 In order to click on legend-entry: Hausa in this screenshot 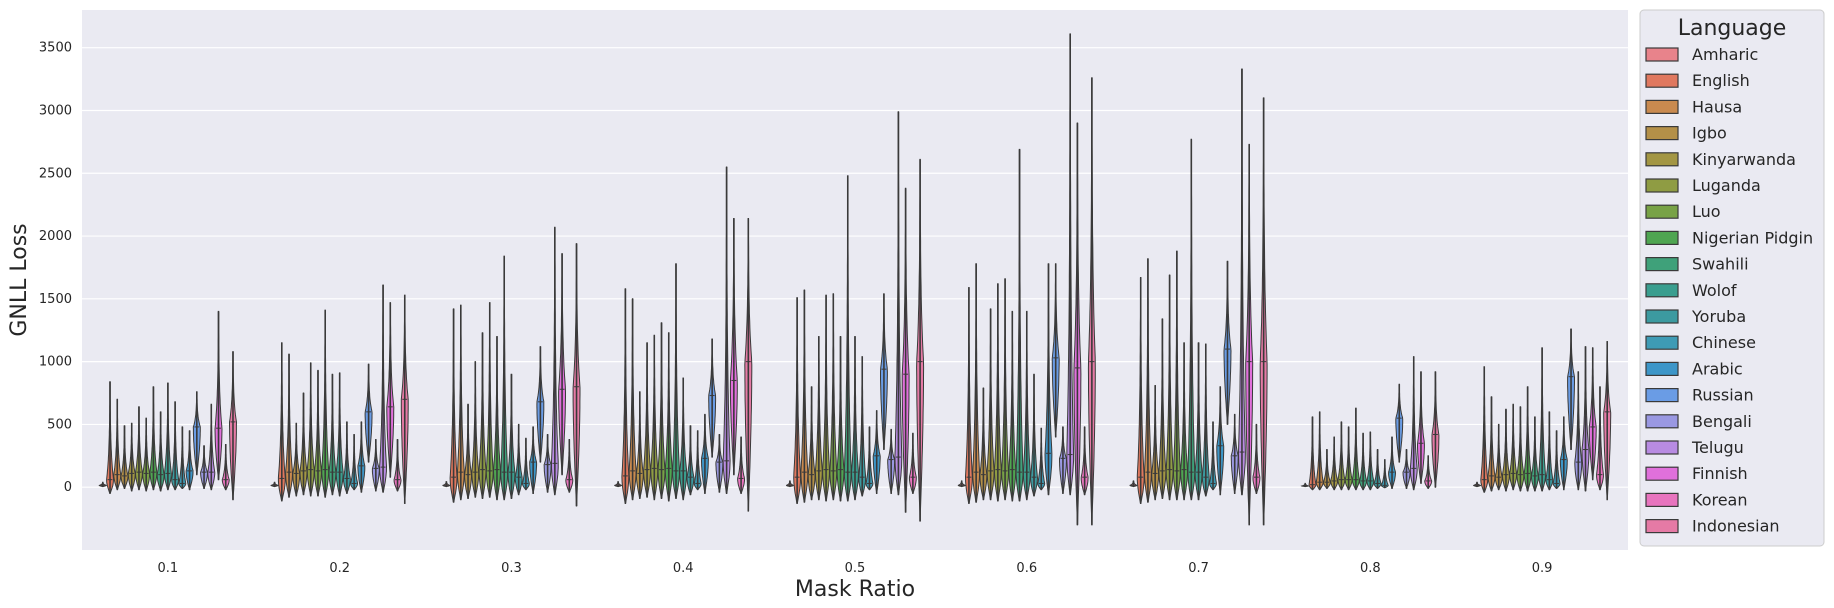, I will do `click(1693, 106)`.